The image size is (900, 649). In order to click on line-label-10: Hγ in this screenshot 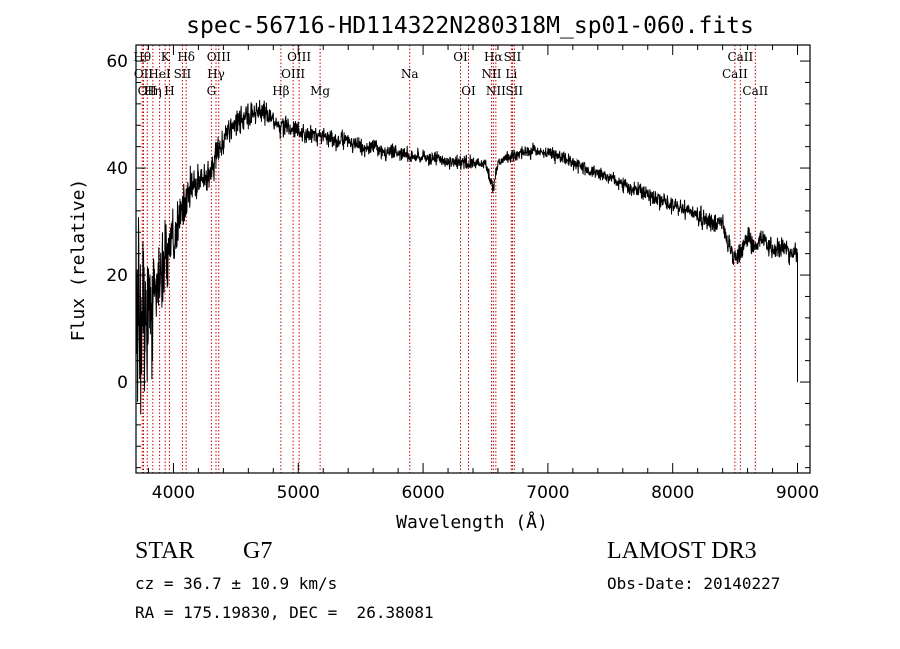, I will do `click(216, 74)`.